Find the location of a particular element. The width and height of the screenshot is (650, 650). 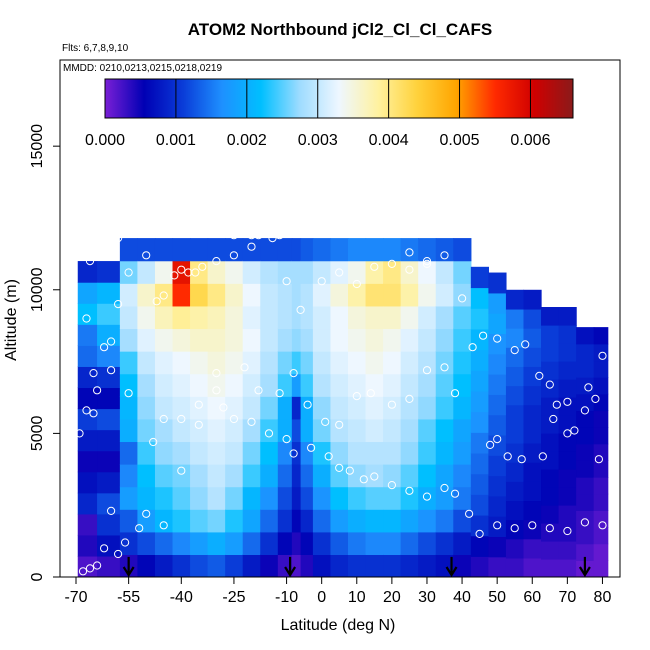

flight-marker-head is located at coordinates (290, 572).